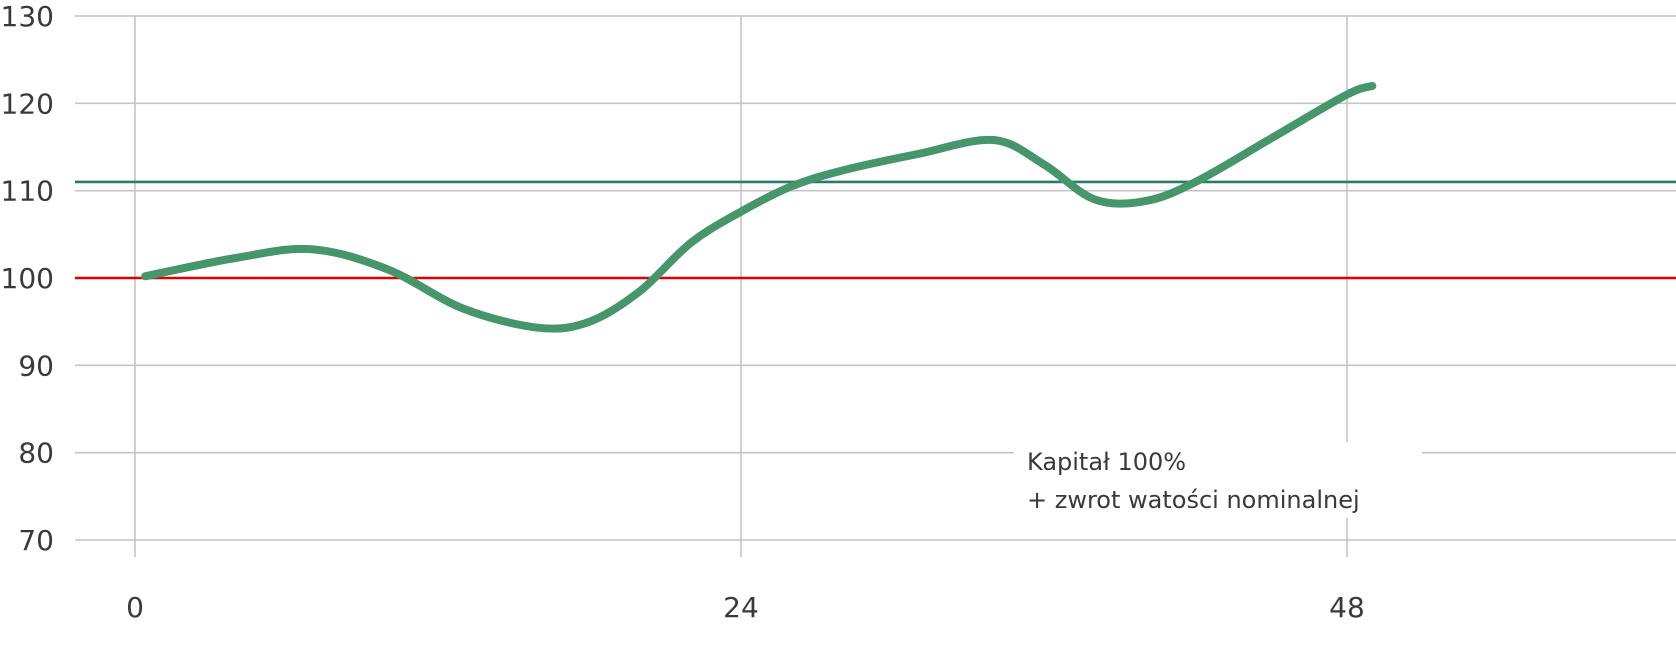 The width and height of the screenshot is (1676, 659). Describe the element at coordinates (875, 230) in the screenshot. I see `reference-lines` at that location.